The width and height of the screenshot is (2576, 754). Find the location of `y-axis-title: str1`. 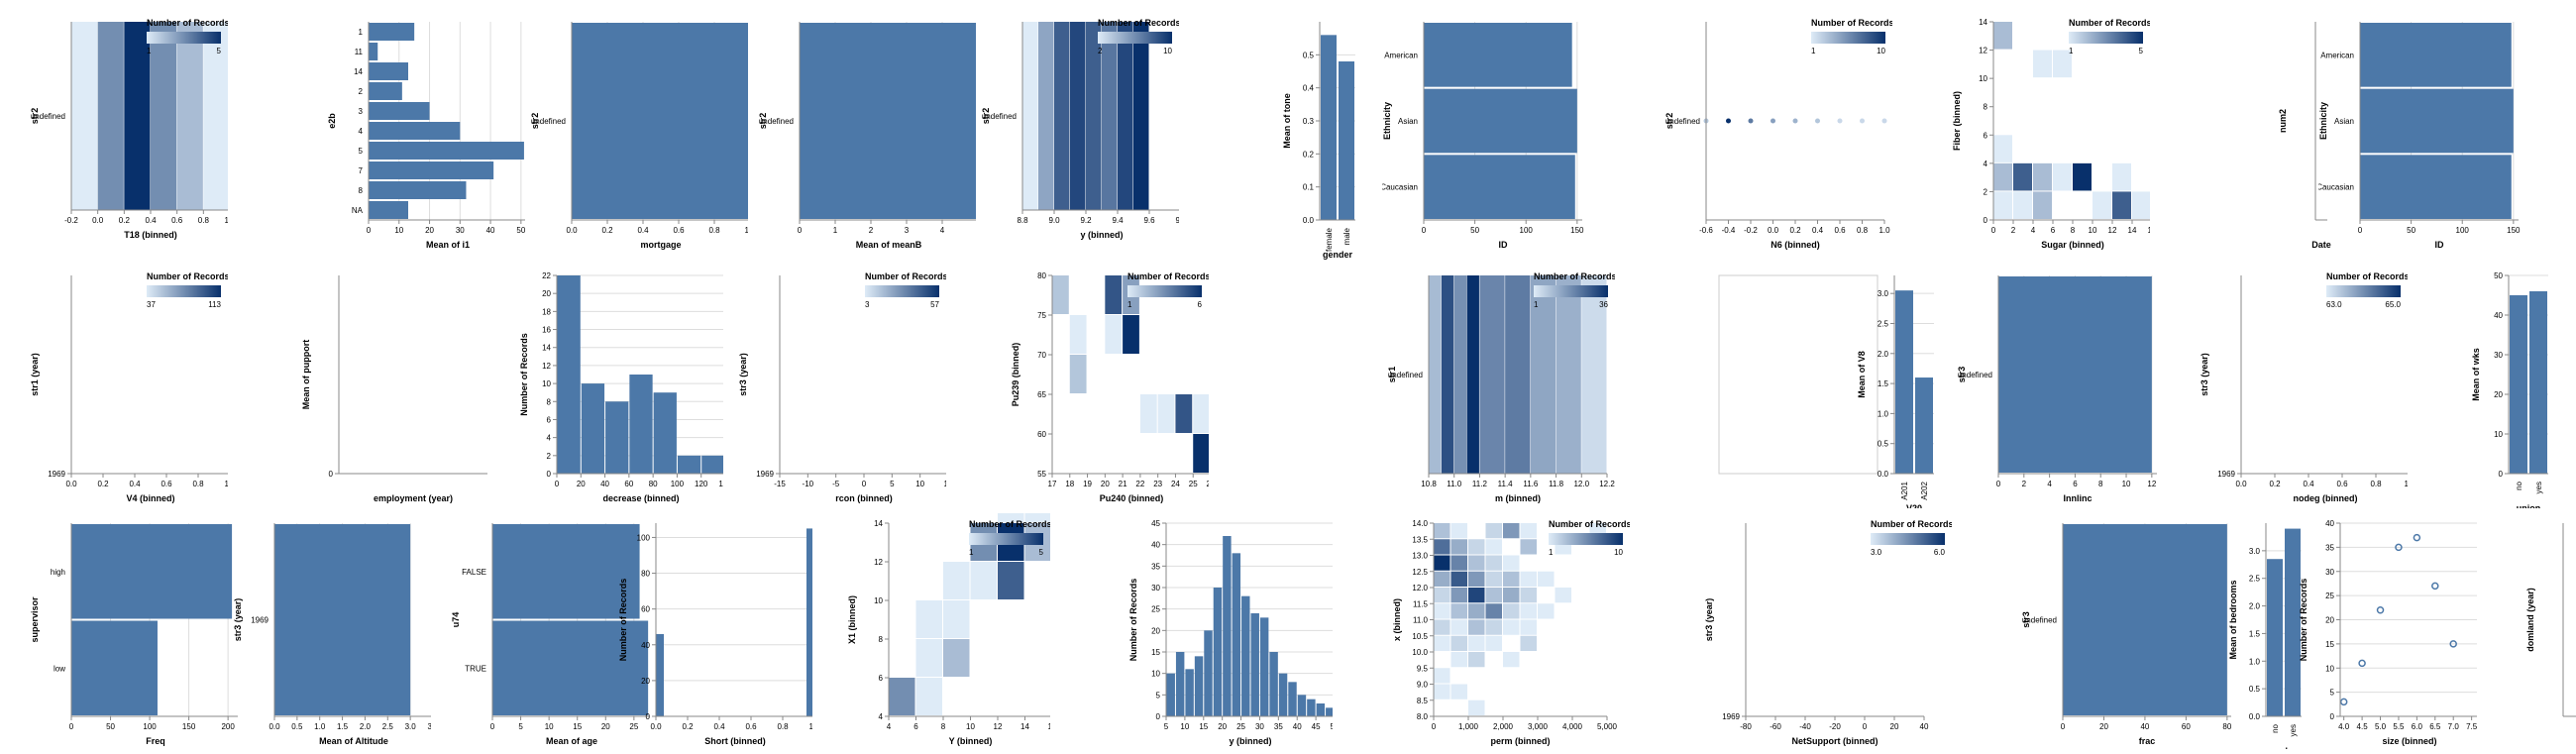

y-axis-title: str1 is located at coordinates (1392, 375).